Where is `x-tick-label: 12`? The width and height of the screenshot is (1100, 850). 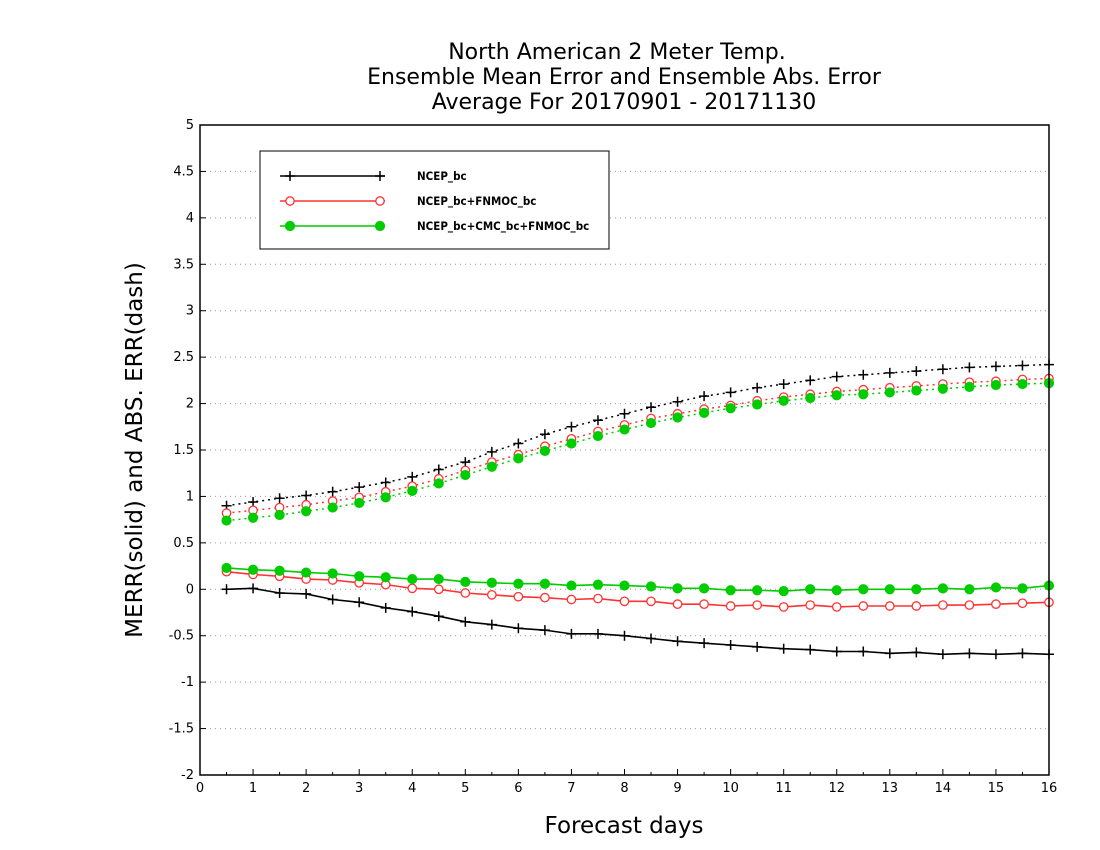 x-tick-label: 12 is located at coordinates (836, 788).